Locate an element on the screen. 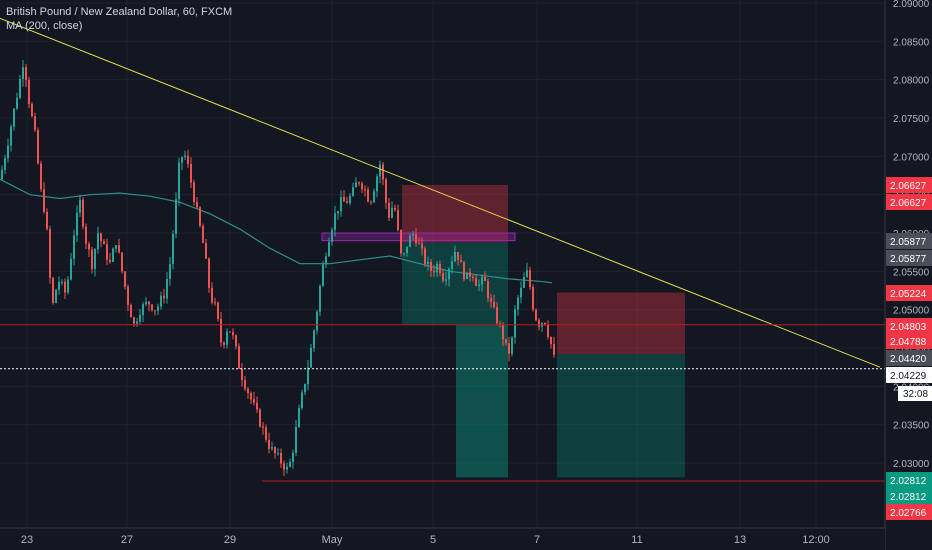 Image resolution: width=932 pixels, height=550 pixels. x-tick-label: 7 is located at coordinates (537, 540).